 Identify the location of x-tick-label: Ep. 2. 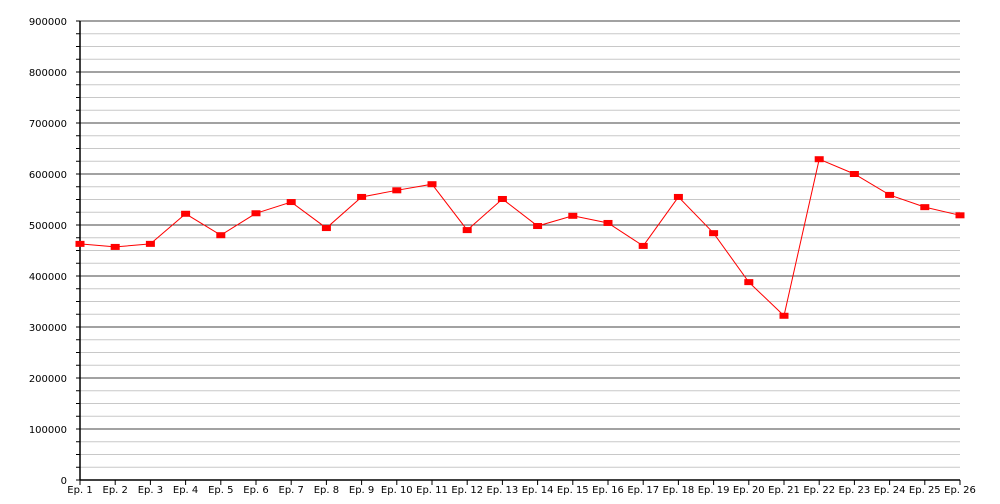
(115, 490).